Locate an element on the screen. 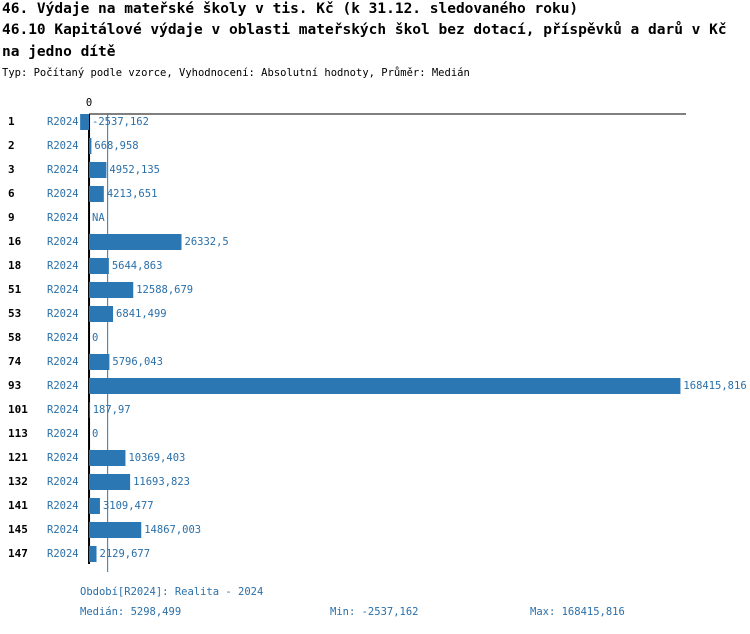 Image resolution: width=750 pixels, height=634 pixels. row-id: 51 is located at coordinates (15, 289).